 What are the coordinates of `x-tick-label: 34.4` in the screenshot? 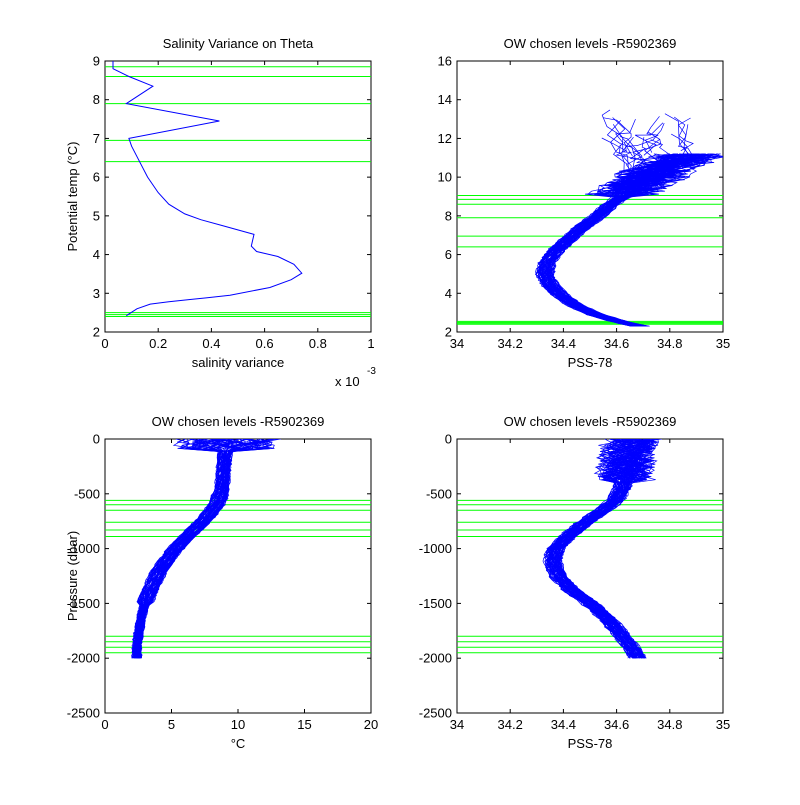 It's located at (563, 724).